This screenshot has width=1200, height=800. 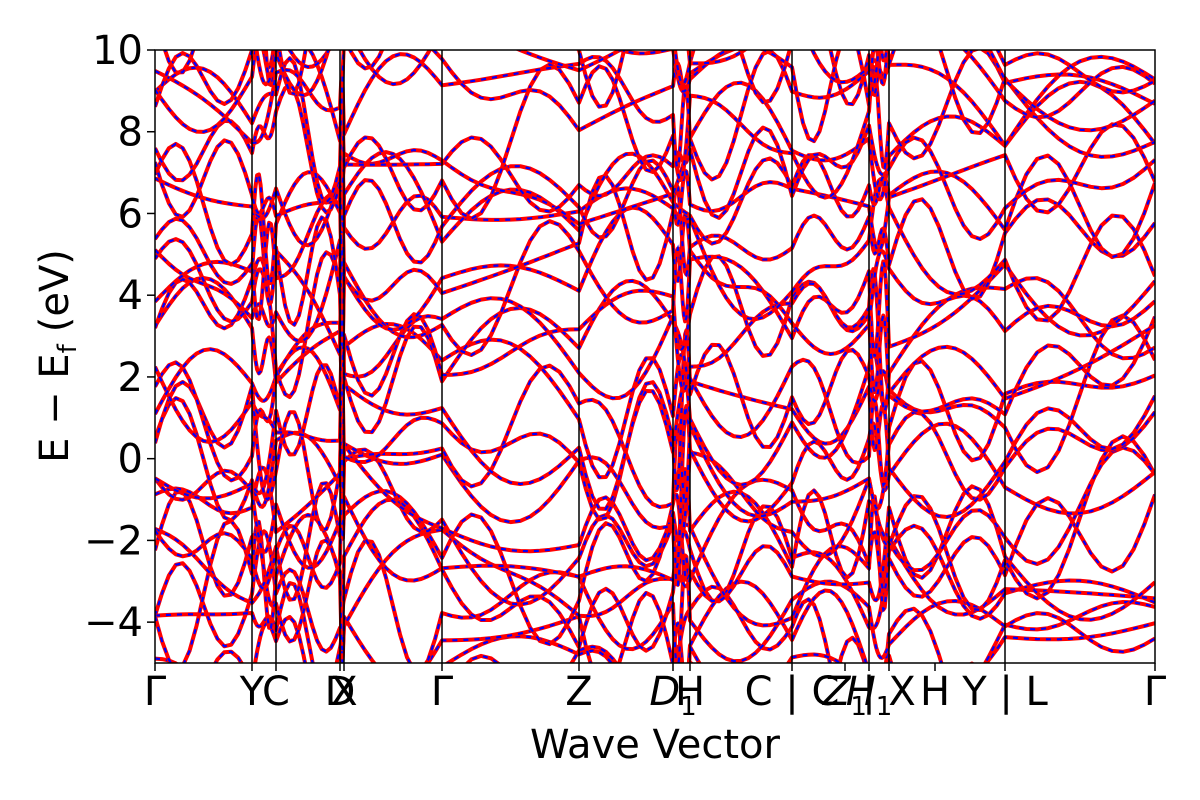 I want to click on y-axis-title-unit: (eV), so click(x=55, y=290).